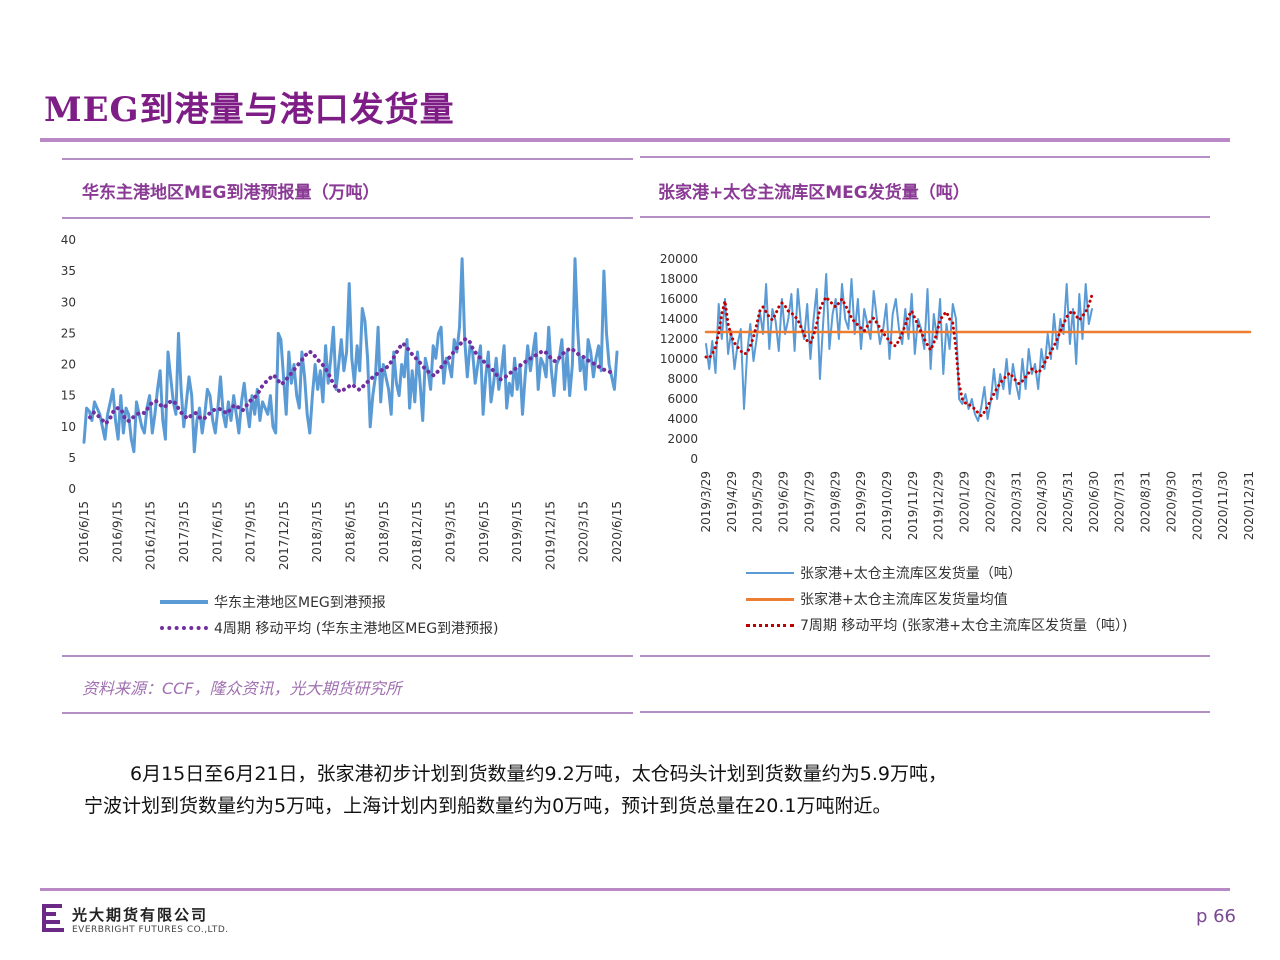 The width and height of the screenshot is (1280, 960). Describe the element at coordinates (184, 628) in the screenshot. I see `legend-dotted-purple-swatch` at that location.